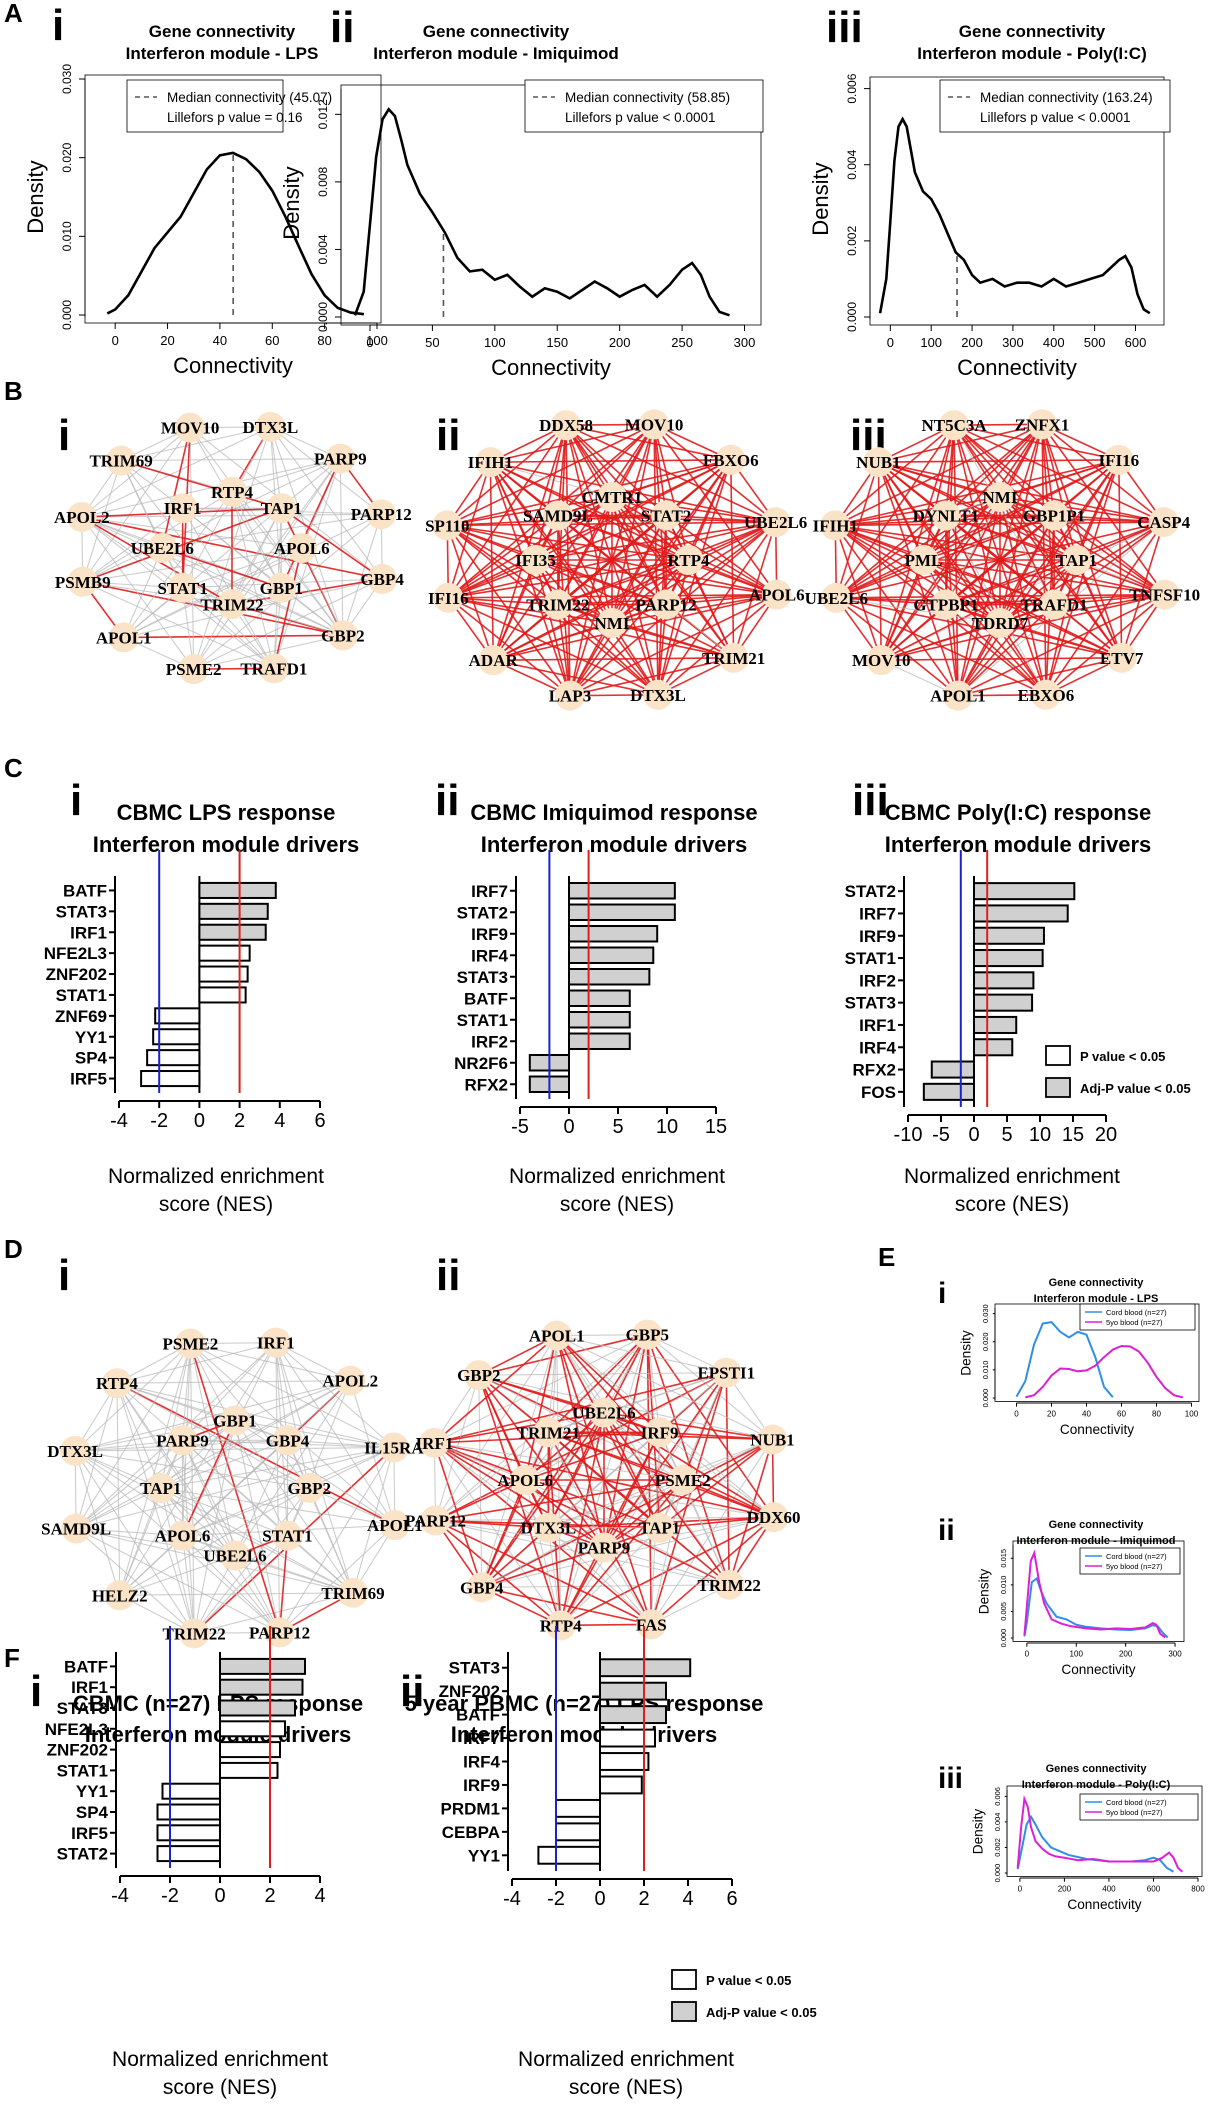  Describe the element at coordinates (689, 560) in the screenshot. I see `node-label: RTP4` at that location.